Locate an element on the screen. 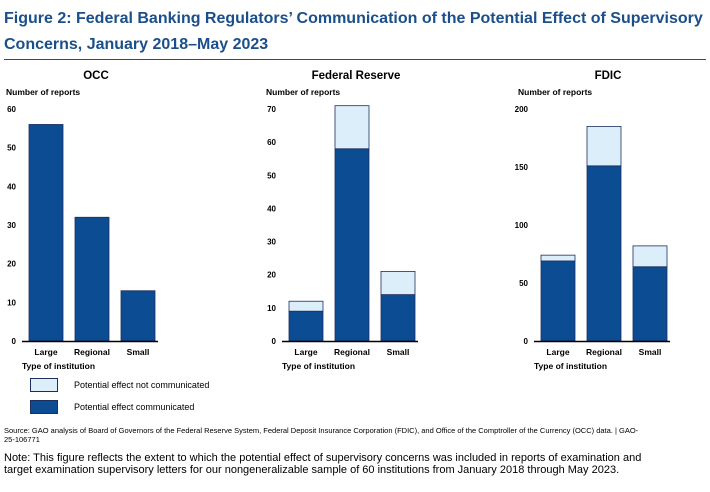 The image size is (710, 492). y-tick-label-federal-reserve: 20 is located at coordinates (271, 275).